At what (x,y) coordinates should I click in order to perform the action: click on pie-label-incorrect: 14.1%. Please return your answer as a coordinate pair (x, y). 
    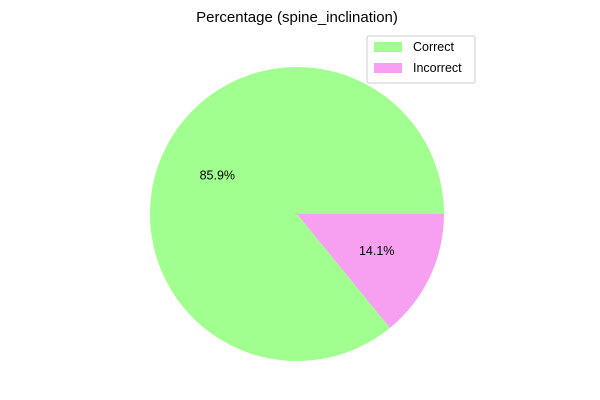
    Looking at the image, I should click on (376, 251).